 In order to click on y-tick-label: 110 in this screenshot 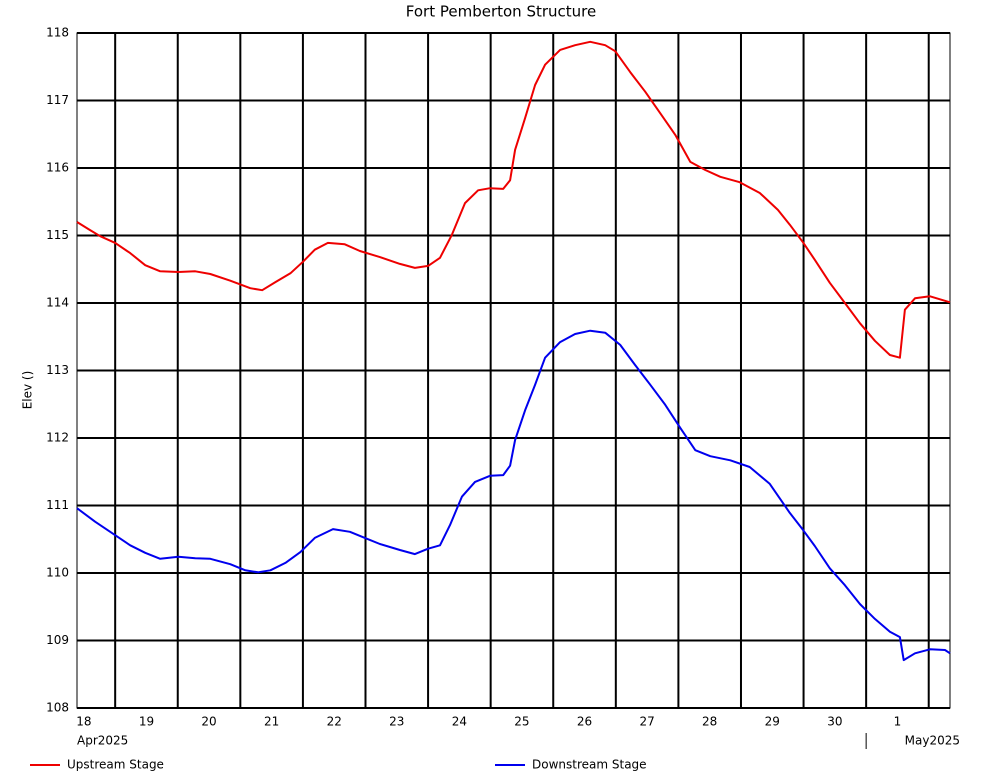, I will do `click(57, 573)`.